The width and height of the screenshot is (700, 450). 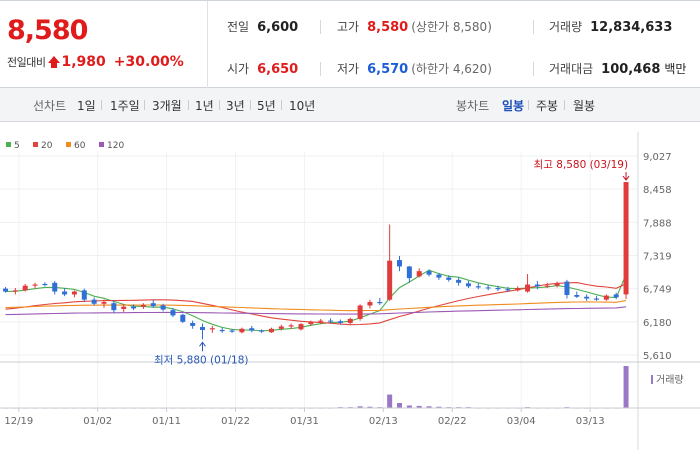 What do you see at coordinates (204, 106) in the screenshot?
I see `tab-1y: 1년` at bounding box center [204, 106].